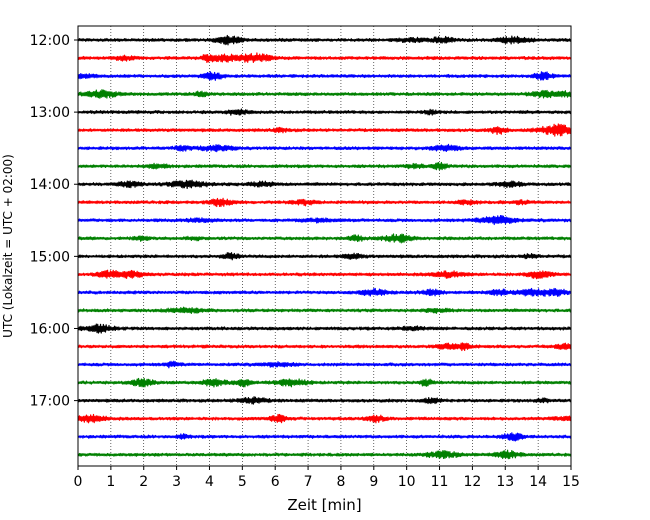  Describe the element at coordinates (54, 221) in the screenshot. I see `y-axis: 12:00 13:00 14:00 15:00 16:00 17:00` at that location.